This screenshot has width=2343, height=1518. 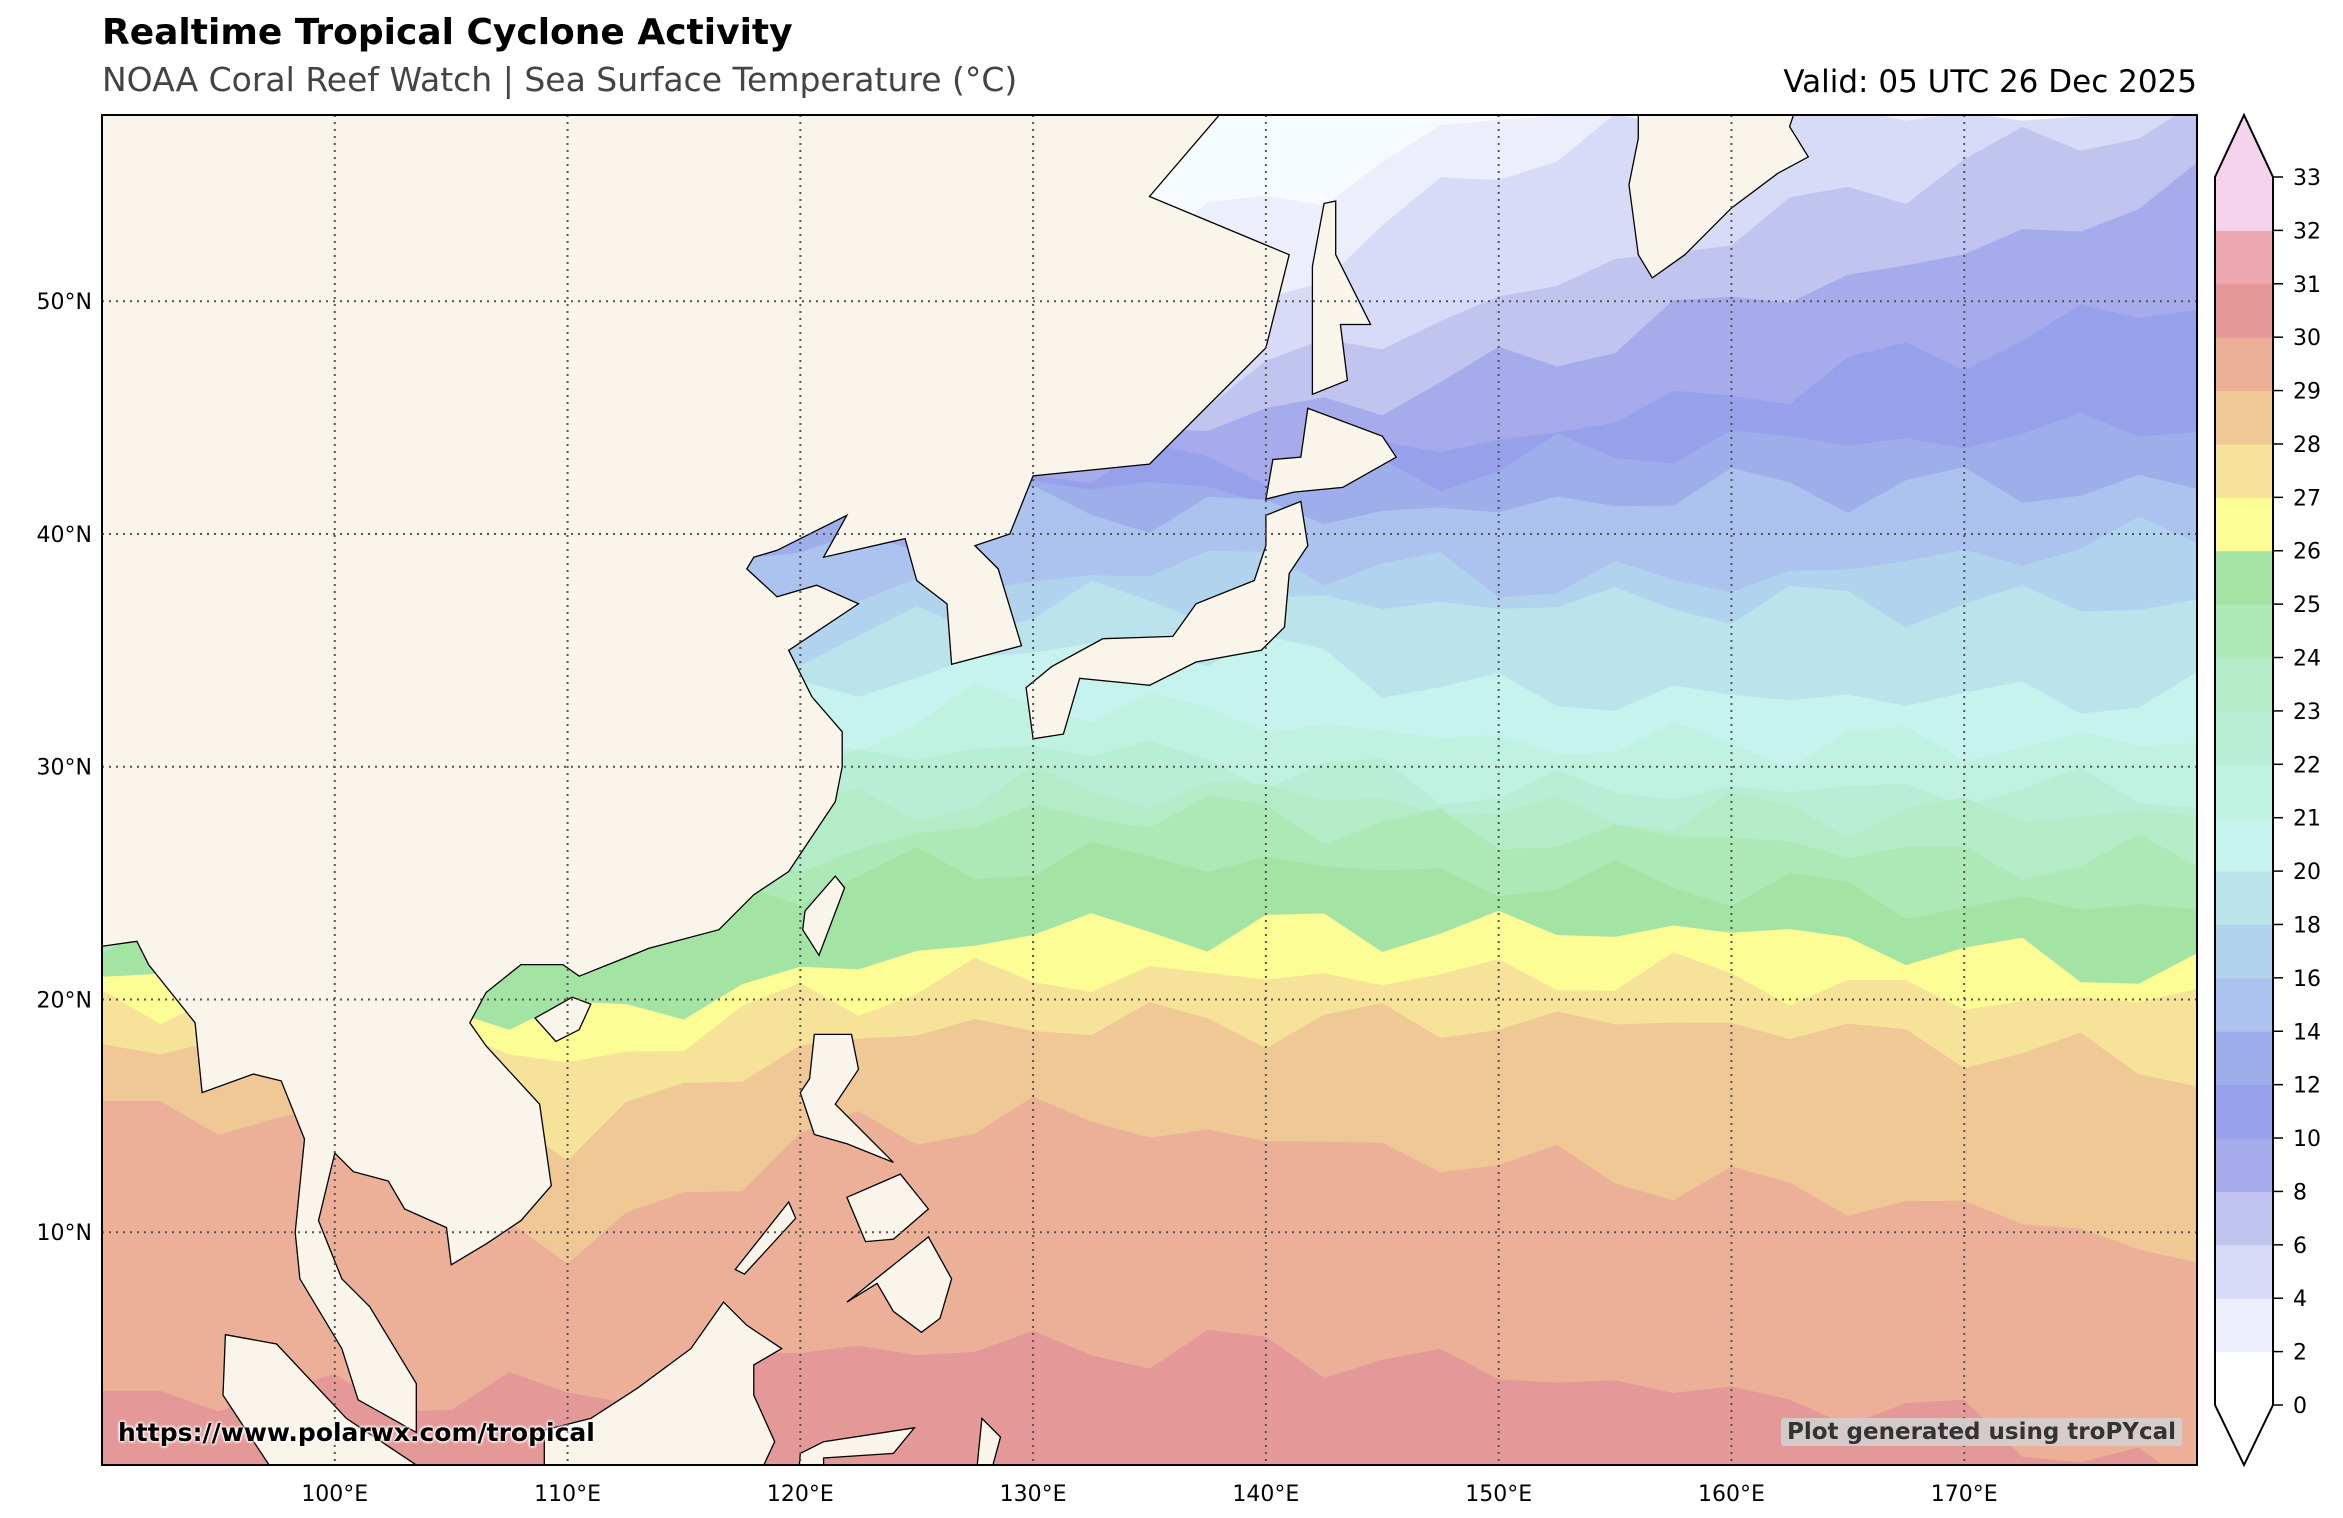 I want to click on land-honshu, so click(x=1167, y=620).